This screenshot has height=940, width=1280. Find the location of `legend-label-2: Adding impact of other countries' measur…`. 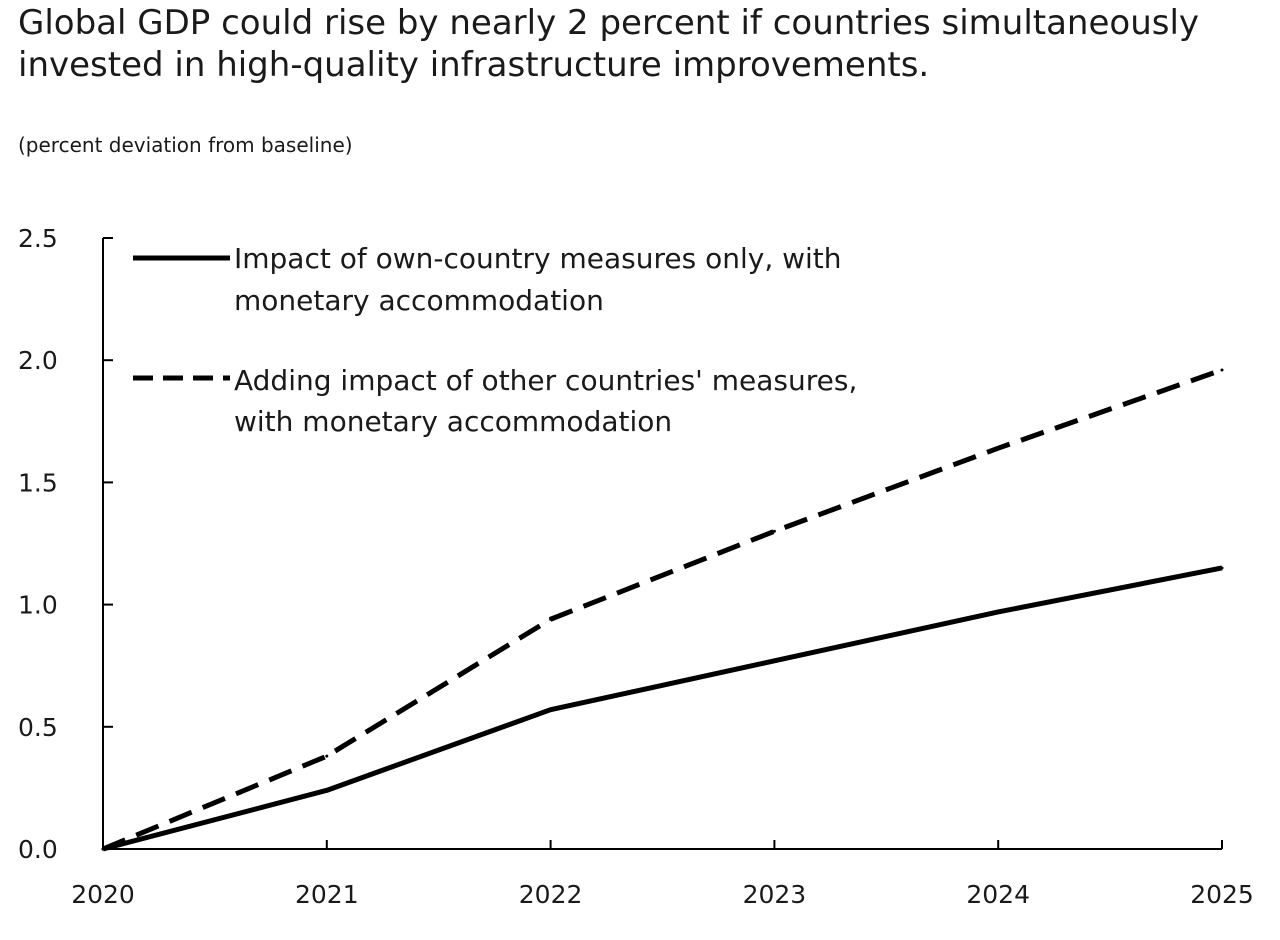

legend-label-2: Adding impact of other countries' measur… is located at coordinates (545, 380).